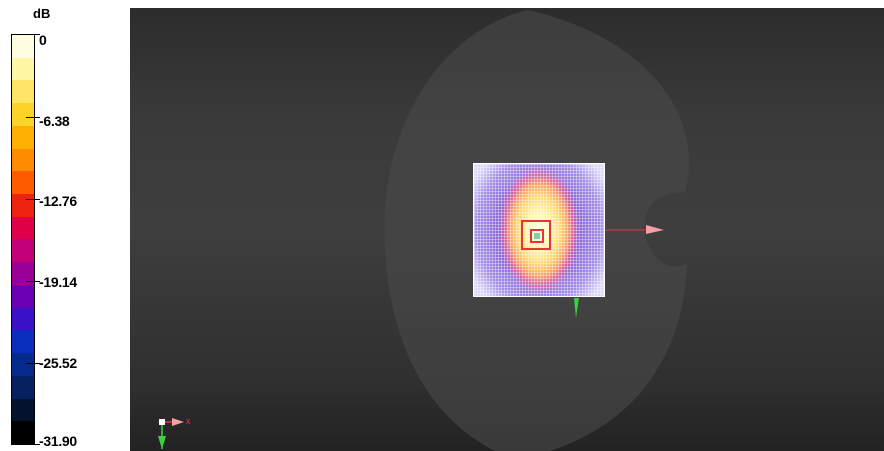 This screenshot has width=884, height=451. Describe the element at coordinates (58, 282) in the screenshot. I see `tick-label-3: -19.14` at that location.